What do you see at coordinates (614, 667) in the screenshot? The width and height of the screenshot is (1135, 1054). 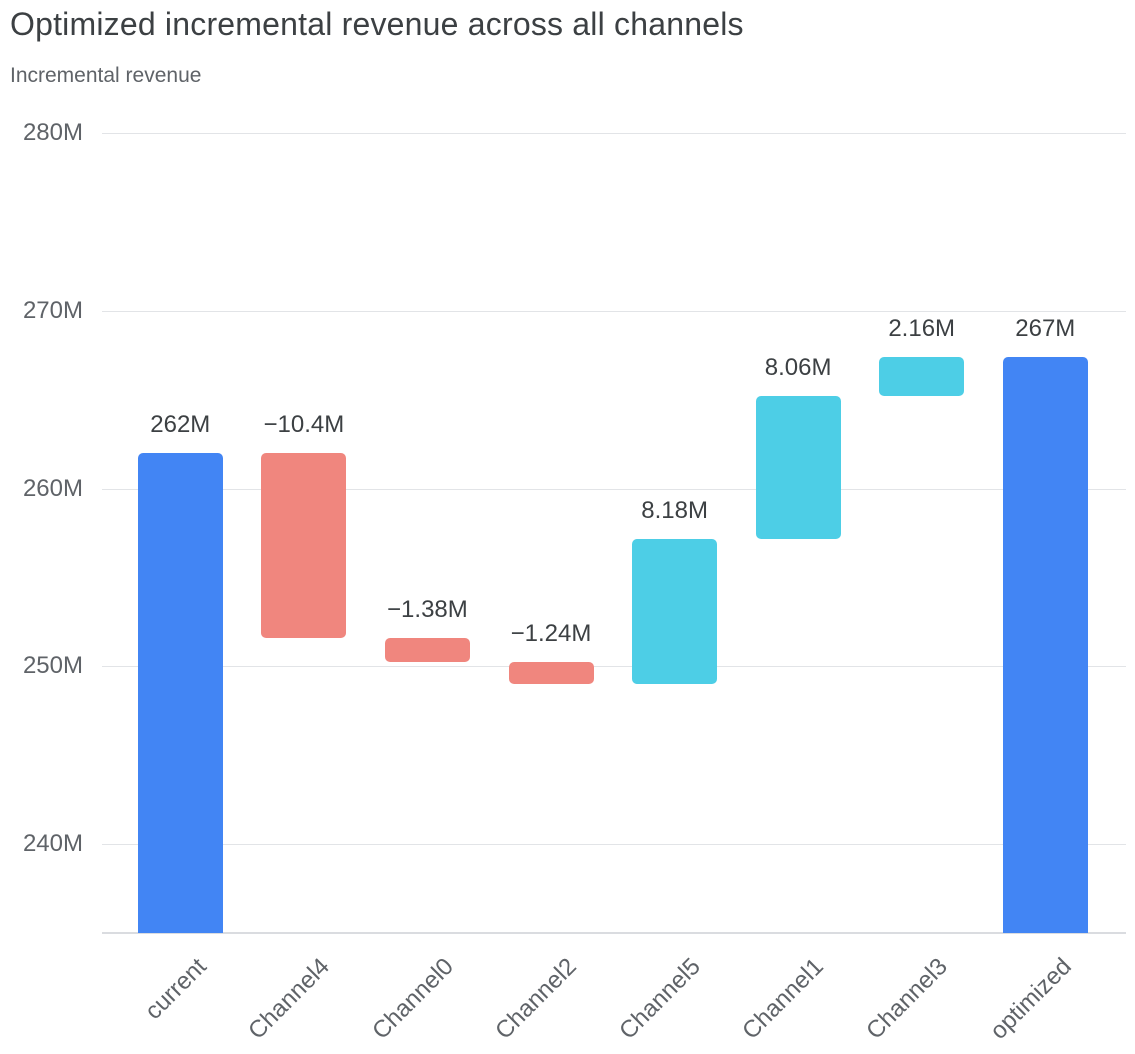 I see `gridline-250M` at bounding box center [614, 667].